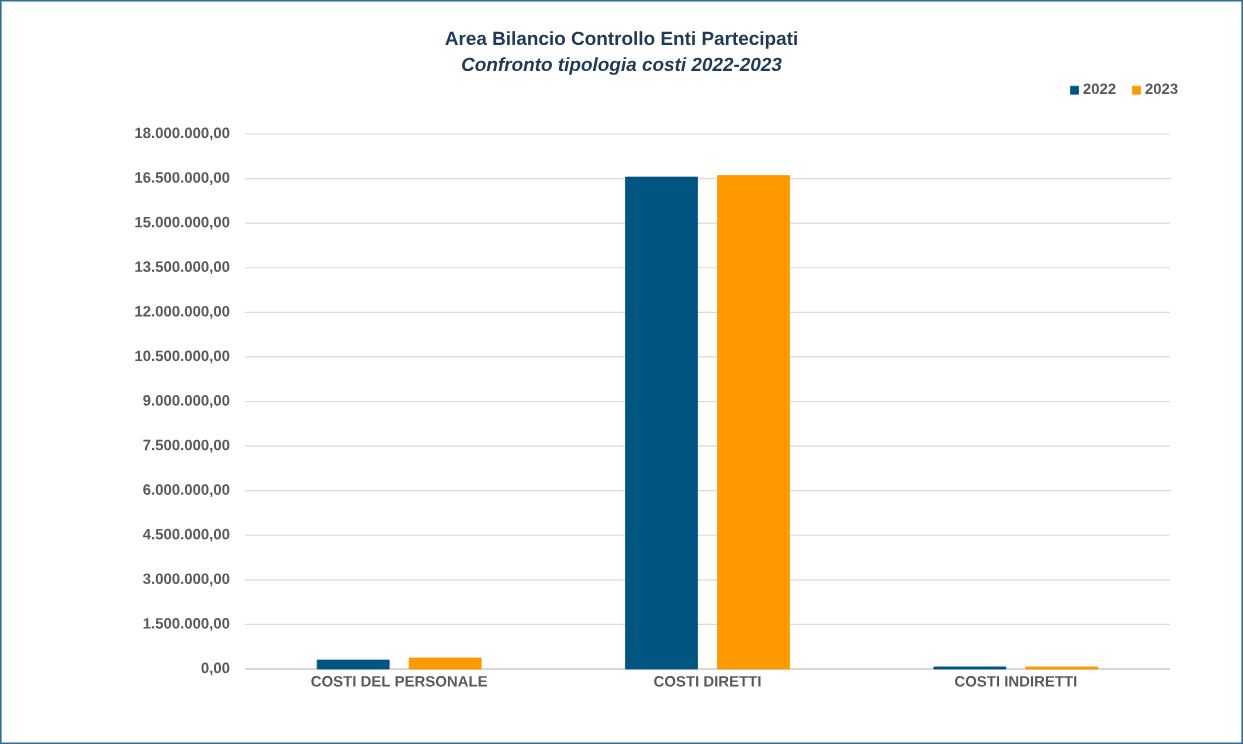  Describe the element at coordinates (707, 681) in the screenshot. I see `x-tick-label: COSTI DIRETTI` at that location.